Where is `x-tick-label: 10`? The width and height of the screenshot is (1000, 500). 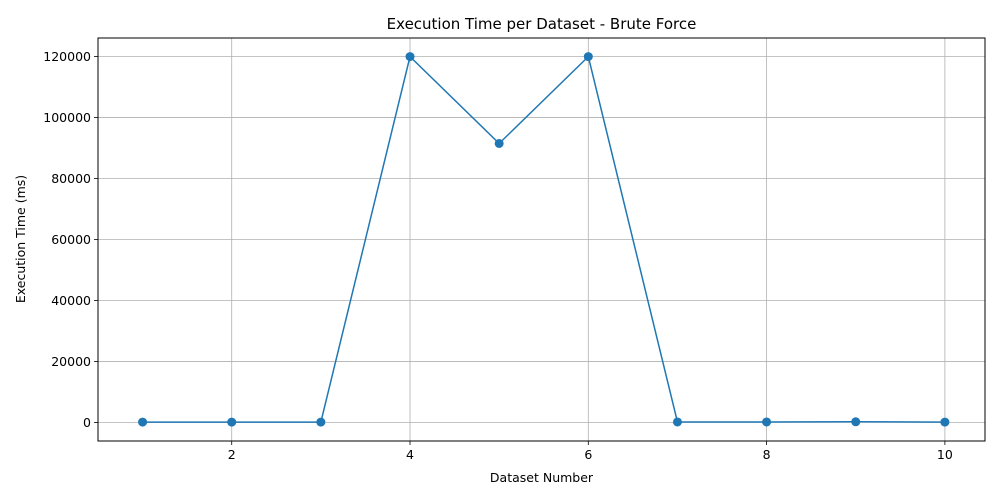 x-tick-label: 10 is located at coordinates (945, 454).